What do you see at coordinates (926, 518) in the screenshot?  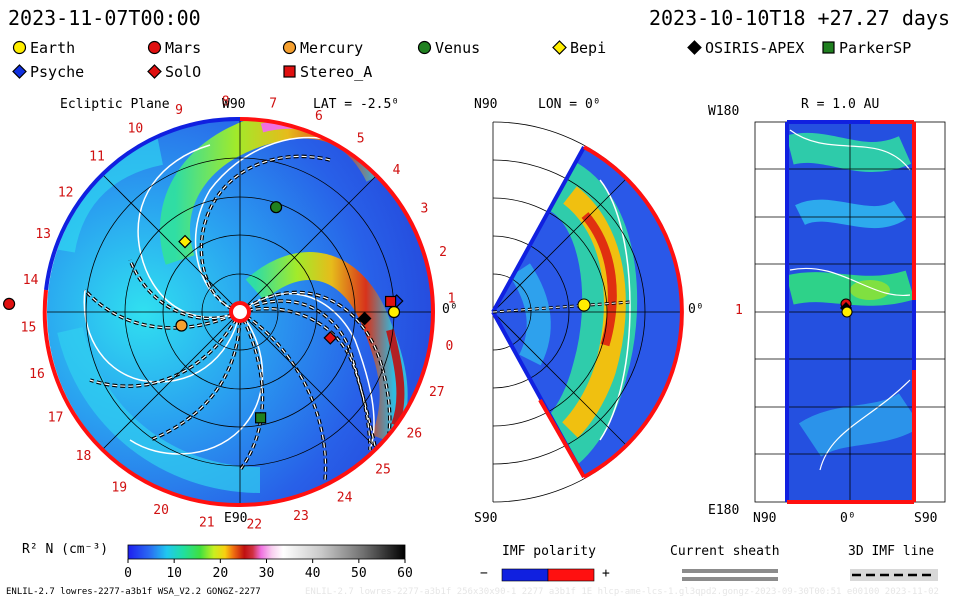 I see `latlon-x-right: S90` at bounding box center [926, 518].